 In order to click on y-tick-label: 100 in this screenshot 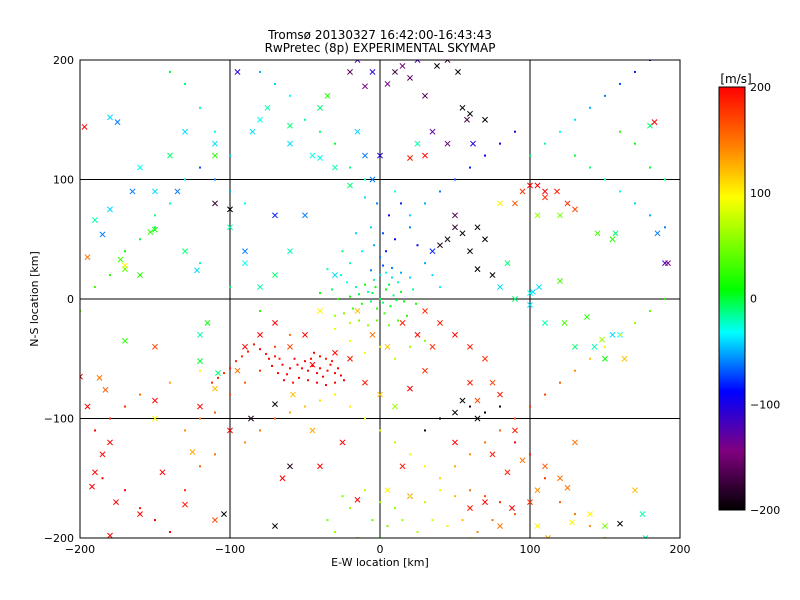, I will do `click(63, 180)`.